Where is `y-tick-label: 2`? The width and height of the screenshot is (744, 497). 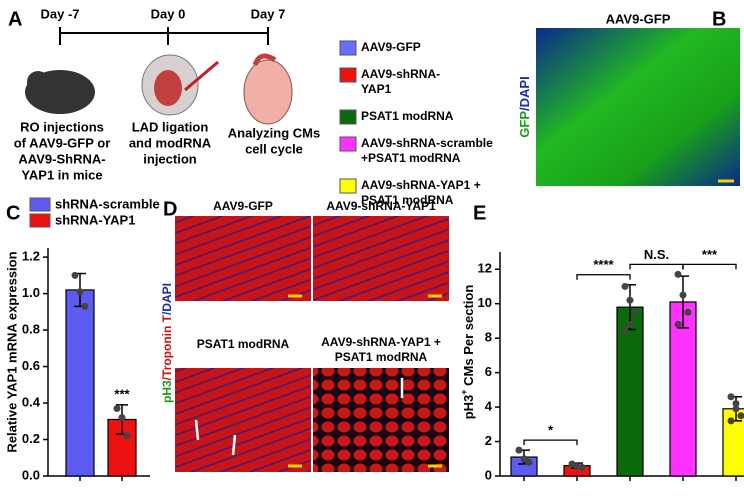
y-tick-label: 2 is located at coordinates (488, 440).